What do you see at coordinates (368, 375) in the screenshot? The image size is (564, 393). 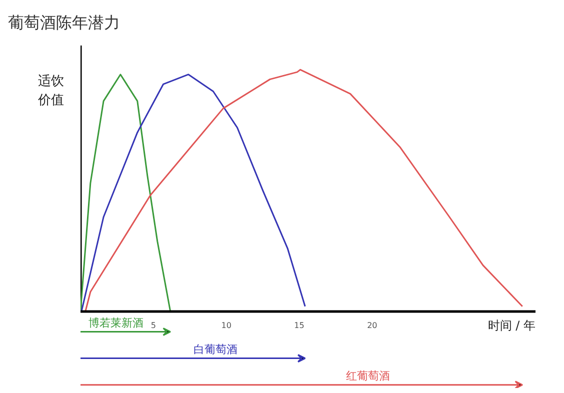 I see `text: 红葡萄酒` at bounding box center [368, 375].